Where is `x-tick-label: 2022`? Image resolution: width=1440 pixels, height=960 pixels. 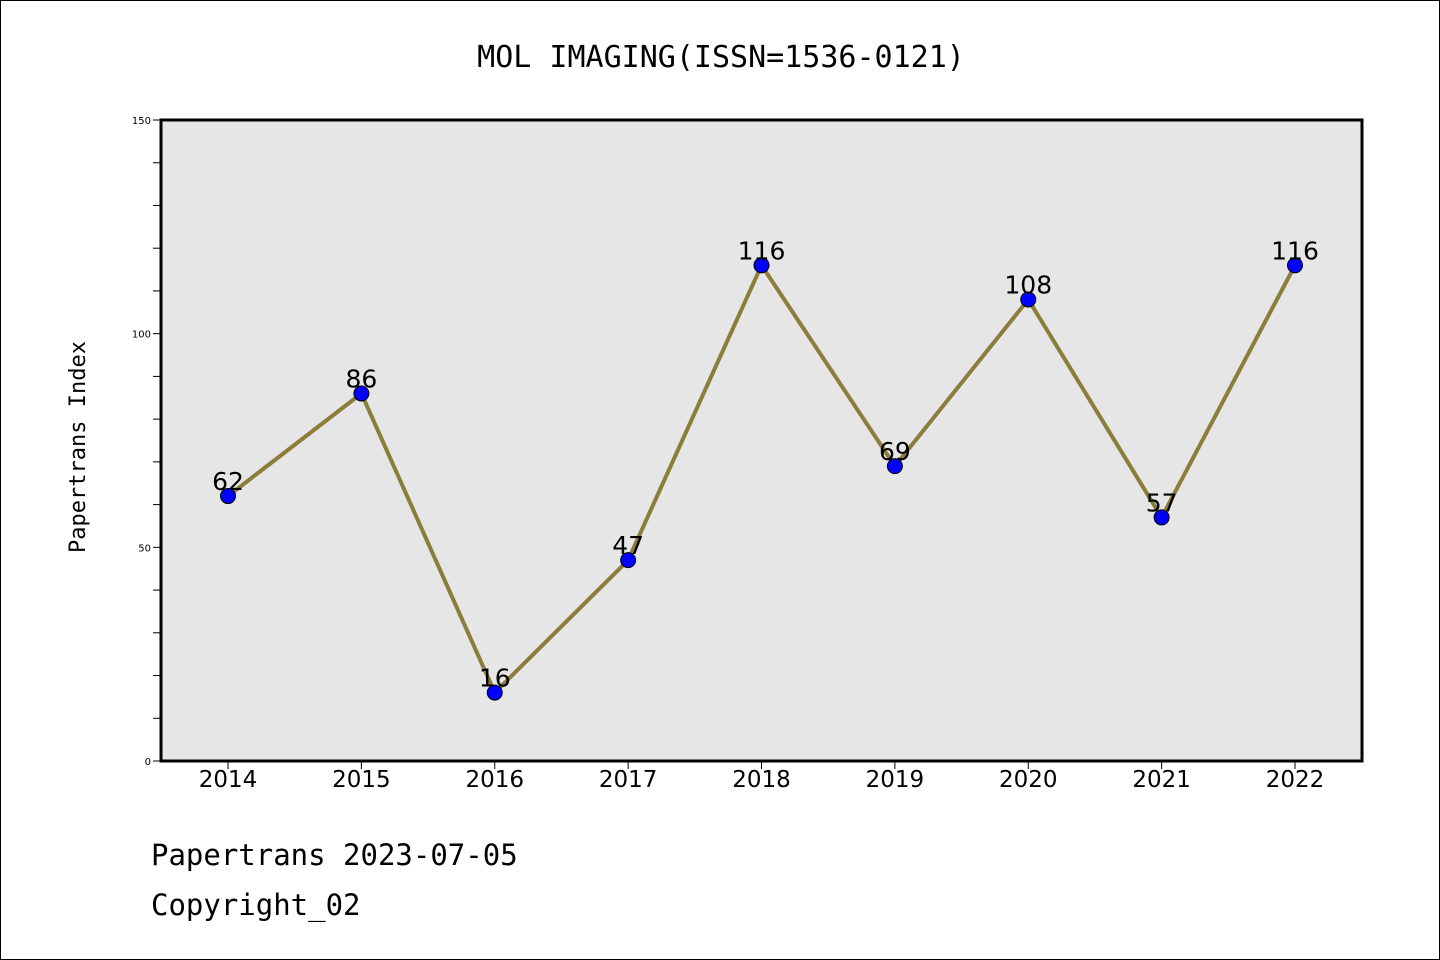
x-tick-label: 2022 is located at coordinates (1295, 780).